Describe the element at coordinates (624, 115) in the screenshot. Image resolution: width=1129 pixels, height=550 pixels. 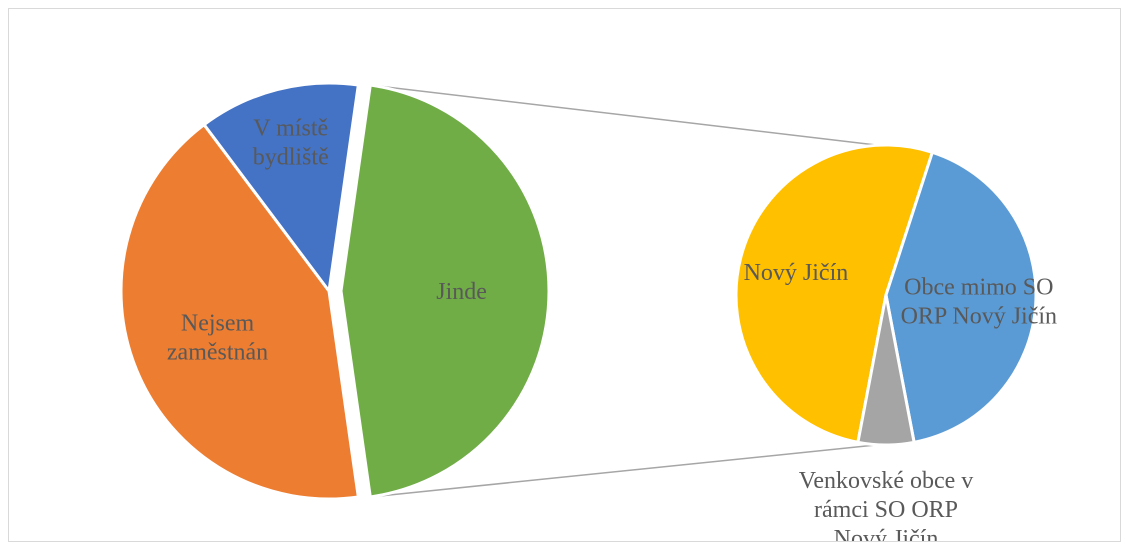
I see `connector-line-top` at that location.